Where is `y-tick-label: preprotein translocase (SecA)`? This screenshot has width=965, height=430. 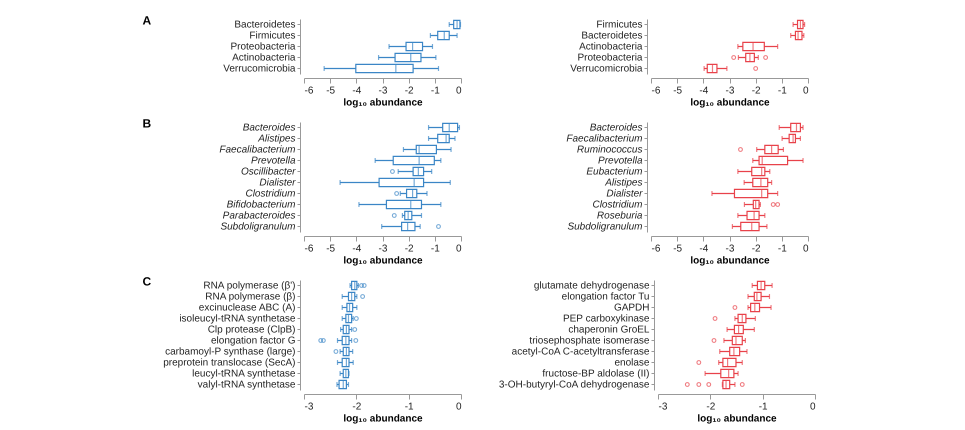 y-tick-label: preprotein translocase (SecA) is located at coordinates (229, 363).